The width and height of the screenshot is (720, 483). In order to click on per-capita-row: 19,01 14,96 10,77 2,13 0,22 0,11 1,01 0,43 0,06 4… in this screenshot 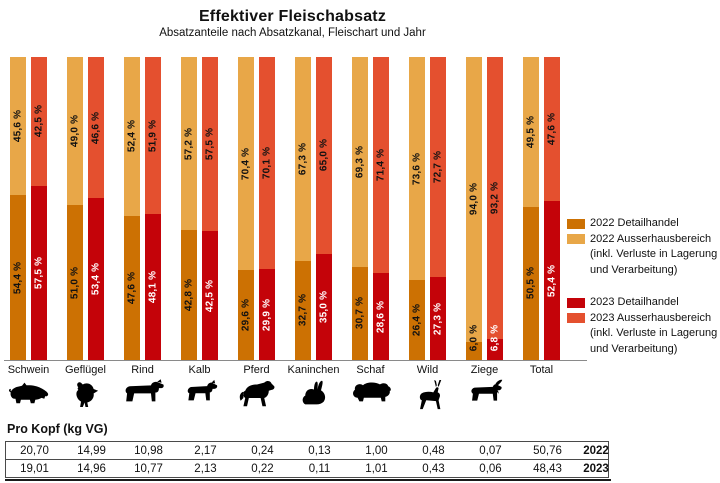, I will do `click(307, 468)`.